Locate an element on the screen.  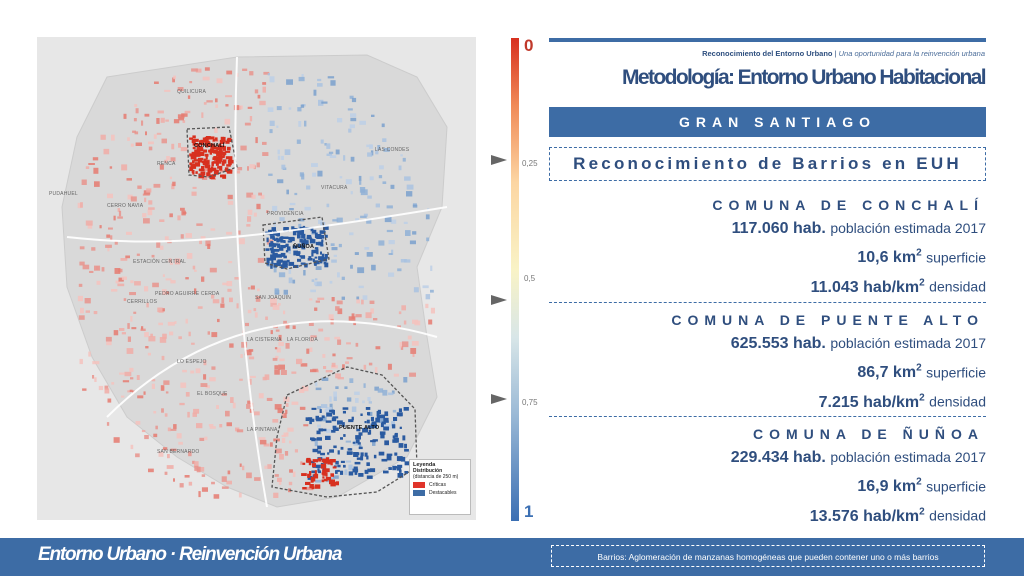
population-value: 117.060 hab. is located at coordinates (778, 228).